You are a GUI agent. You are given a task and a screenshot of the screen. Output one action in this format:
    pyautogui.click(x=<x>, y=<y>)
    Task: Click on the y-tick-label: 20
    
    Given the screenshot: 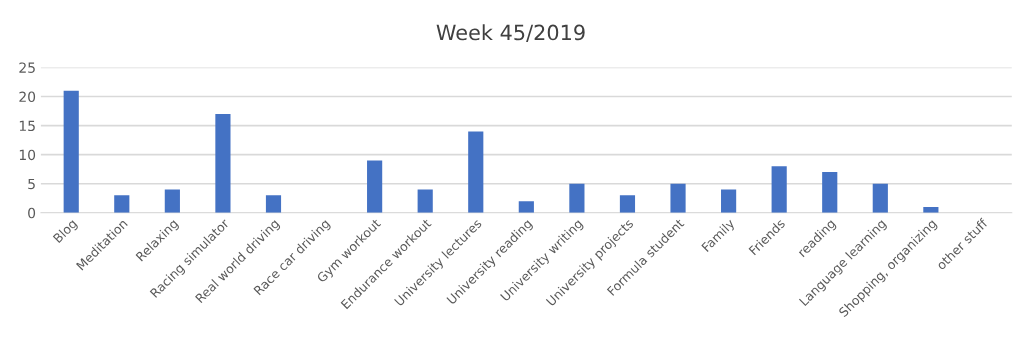 What is the action you would take?
    pyautogui.click(x=27, y=97)
    